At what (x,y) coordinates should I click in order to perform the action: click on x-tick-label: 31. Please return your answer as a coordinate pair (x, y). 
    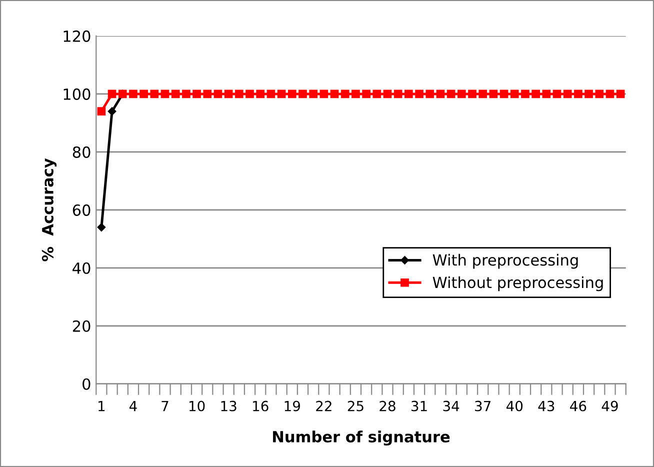
    Looking at the image, I should click on (419, 406).